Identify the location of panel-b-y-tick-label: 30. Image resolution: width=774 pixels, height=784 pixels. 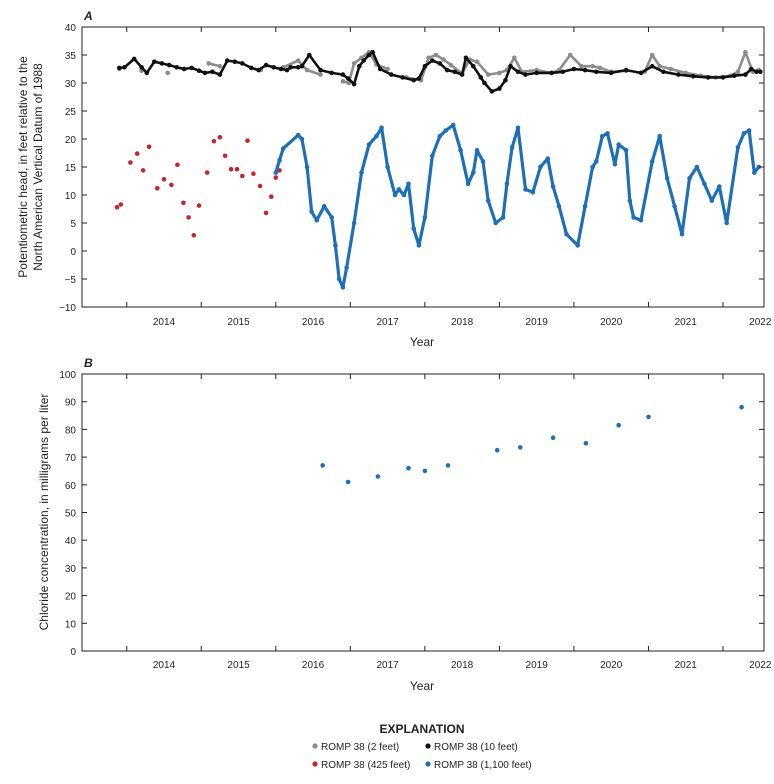
(71, 569).